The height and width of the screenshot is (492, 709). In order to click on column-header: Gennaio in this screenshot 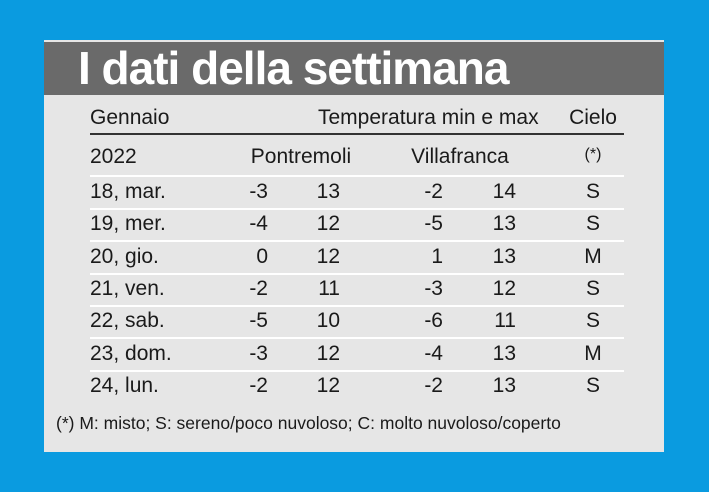, I will do `click(130, 117)`.